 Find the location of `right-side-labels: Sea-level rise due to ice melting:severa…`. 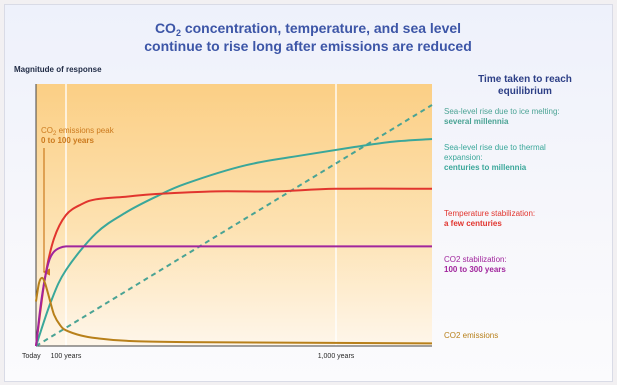

right-side-labels: Sea-level rise due to ice melting:severa… is located at coordinates (502, 223).